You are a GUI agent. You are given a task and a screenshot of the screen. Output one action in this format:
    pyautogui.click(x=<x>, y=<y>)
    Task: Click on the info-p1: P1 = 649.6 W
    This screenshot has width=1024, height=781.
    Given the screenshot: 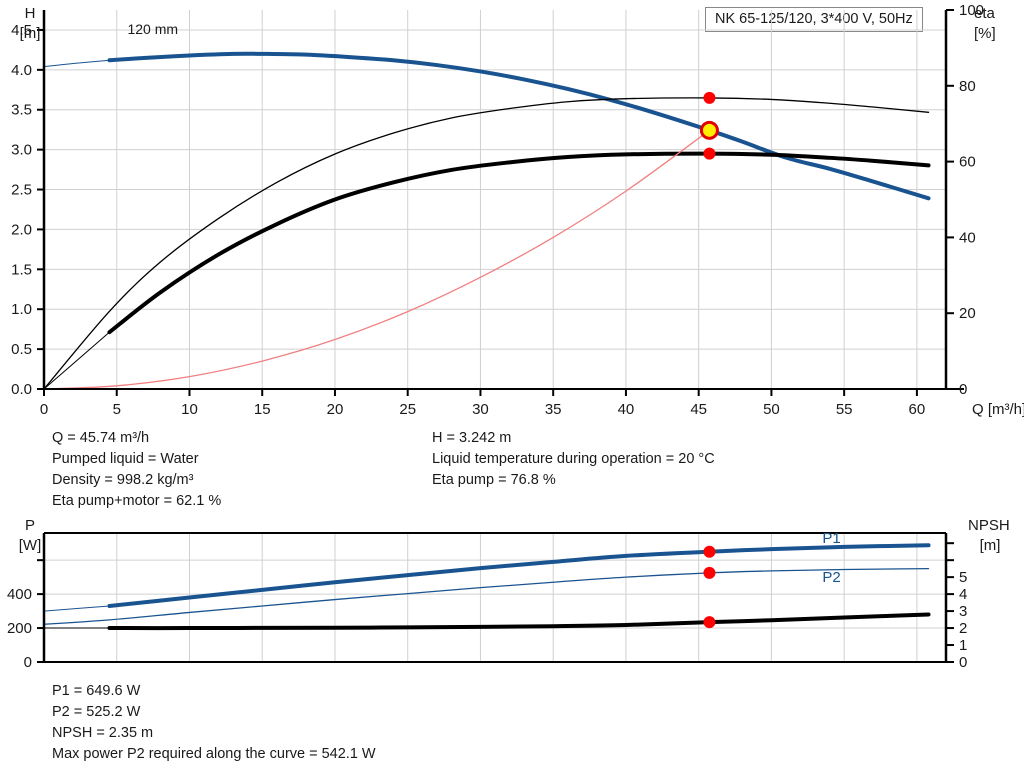 What is the action you would take?
    pyautogui.click(x=96, y=691)
    